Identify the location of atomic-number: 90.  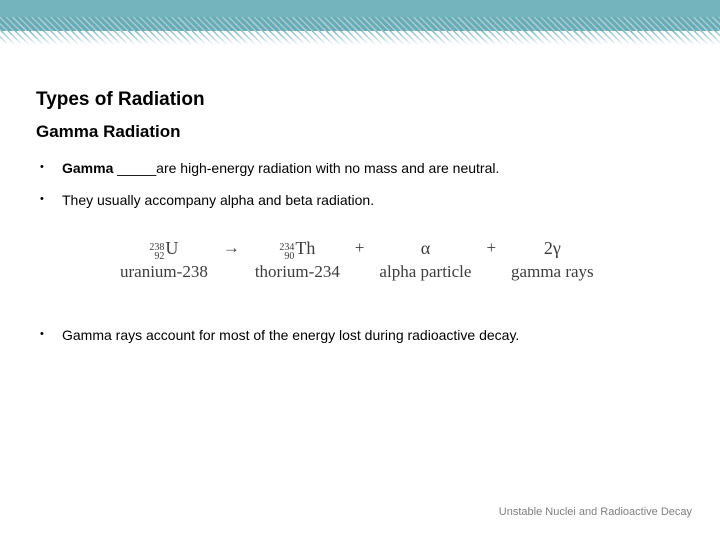
(289, 256).